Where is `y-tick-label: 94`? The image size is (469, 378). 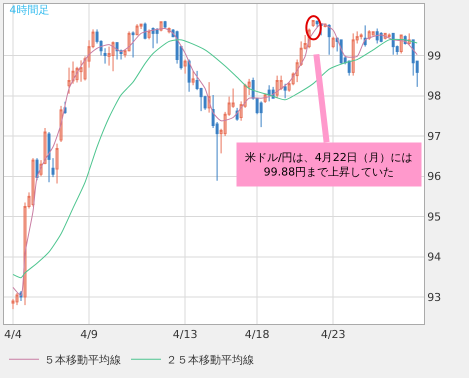 y-tick-label: 94 is located at coordinates (434, 257).